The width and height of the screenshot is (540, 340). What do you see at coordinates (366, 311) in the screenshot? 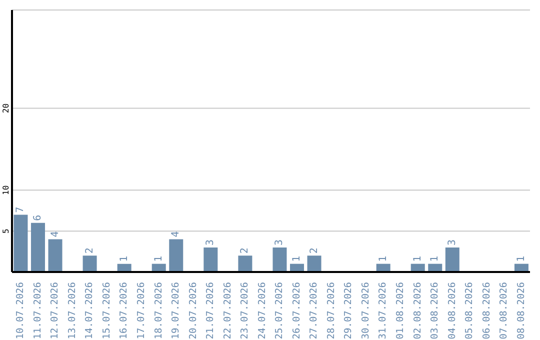
I see `x-tick-label: 30.07.2026` at bounding box center [366, 311].